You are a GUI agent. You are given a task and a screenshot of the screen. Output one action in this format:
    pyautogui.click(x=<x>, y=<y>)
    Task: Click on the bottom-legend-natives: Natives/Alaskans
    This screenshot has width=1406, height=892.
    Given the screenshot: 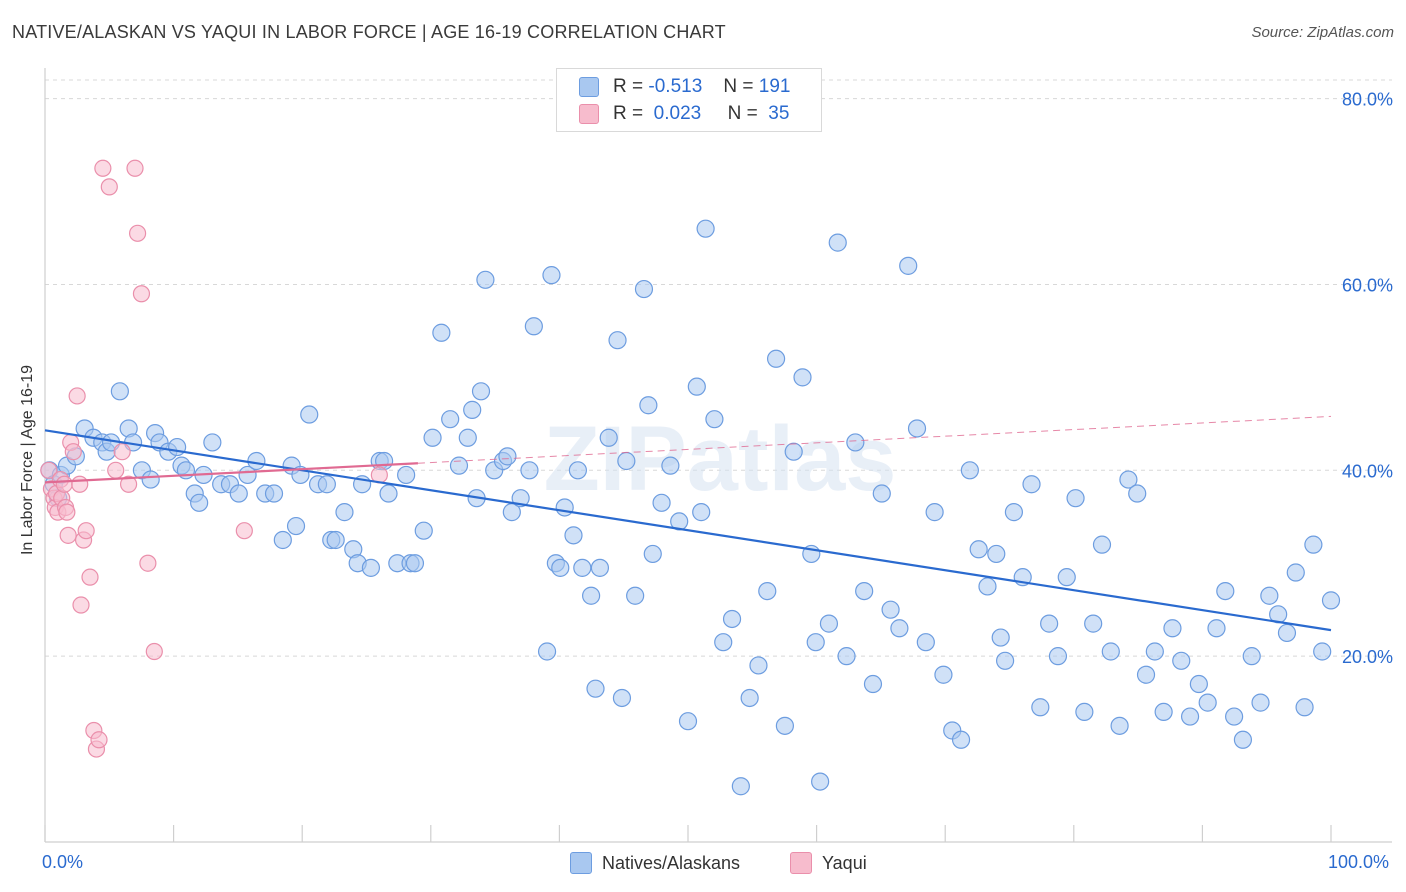 What is the action you would take?
    pyautogui.click(x=655, y=863)
    